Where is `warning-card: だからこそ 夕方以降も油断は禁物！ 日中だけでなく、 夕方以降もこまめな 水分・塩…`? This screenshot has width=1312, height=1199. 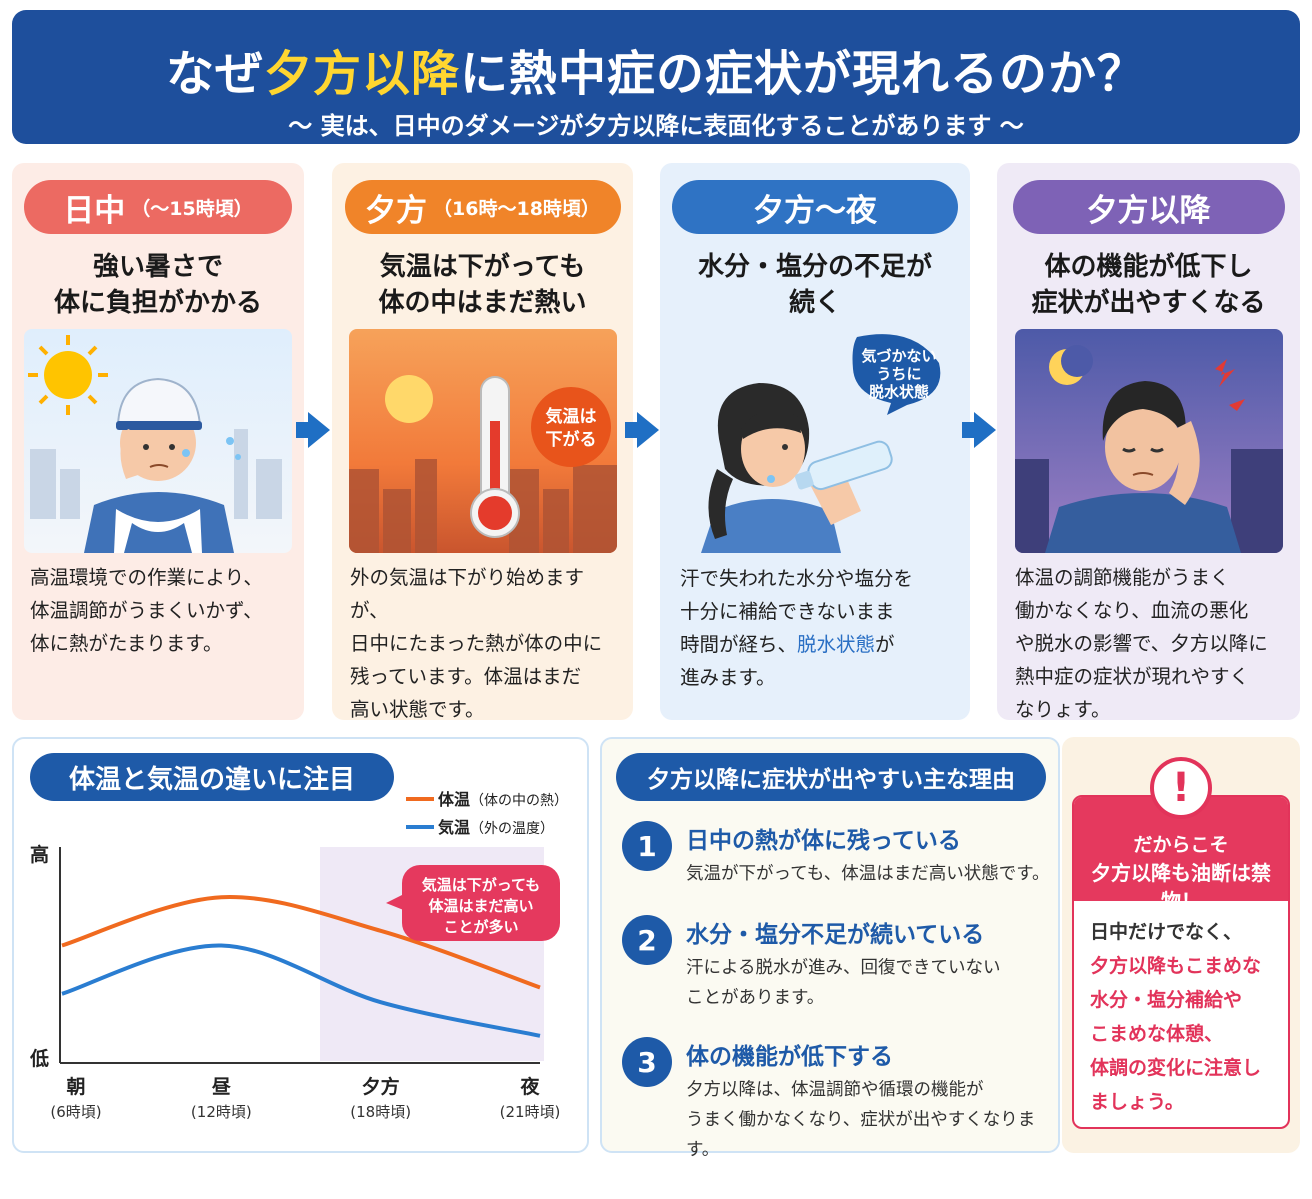 warning-card: だからこそ 夕方以降も油断は禁物！ 日中だけでなく、 夕方以降もこまめな 水分・塩… is located at coordinates (1181, 962).